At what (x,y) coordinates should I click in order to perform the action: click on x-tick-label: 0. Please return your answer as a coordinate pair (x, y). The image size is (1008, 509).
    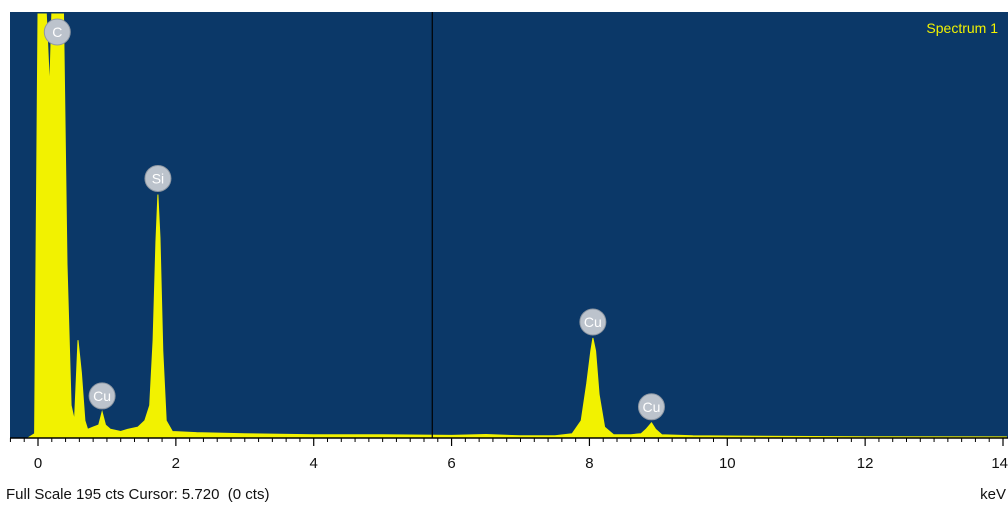
    Looking at the image, I should click on (38, 463).